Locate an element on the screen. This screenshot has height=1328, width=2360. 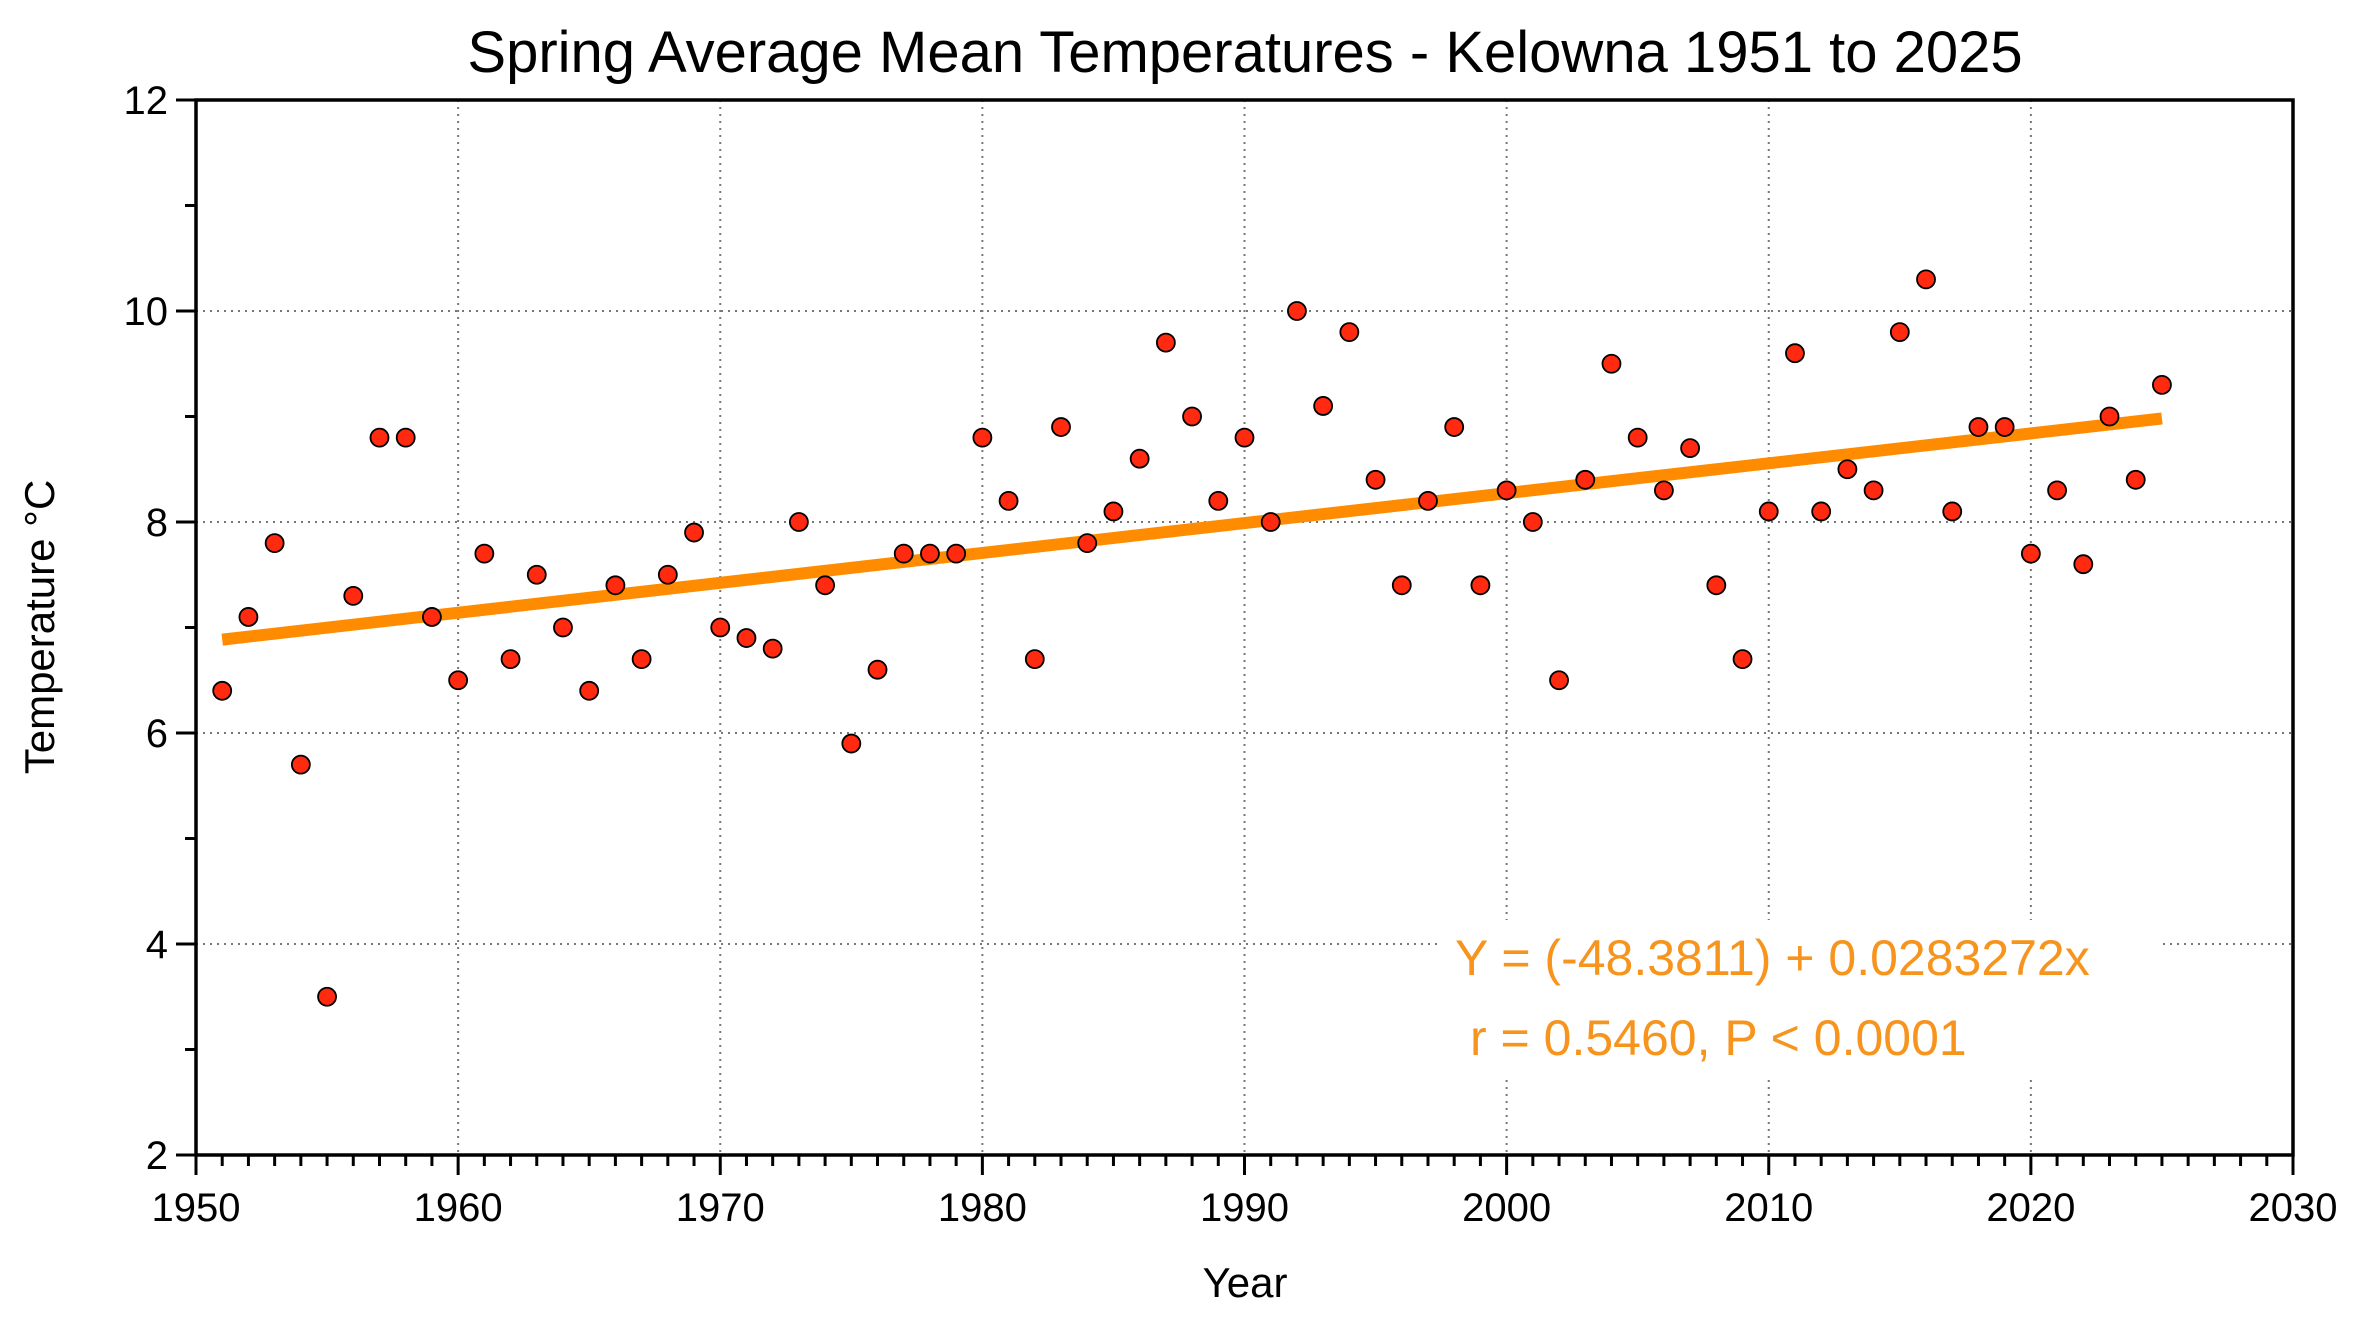
x-tick-label: 2030 is located at coordinates (2293, 1208).